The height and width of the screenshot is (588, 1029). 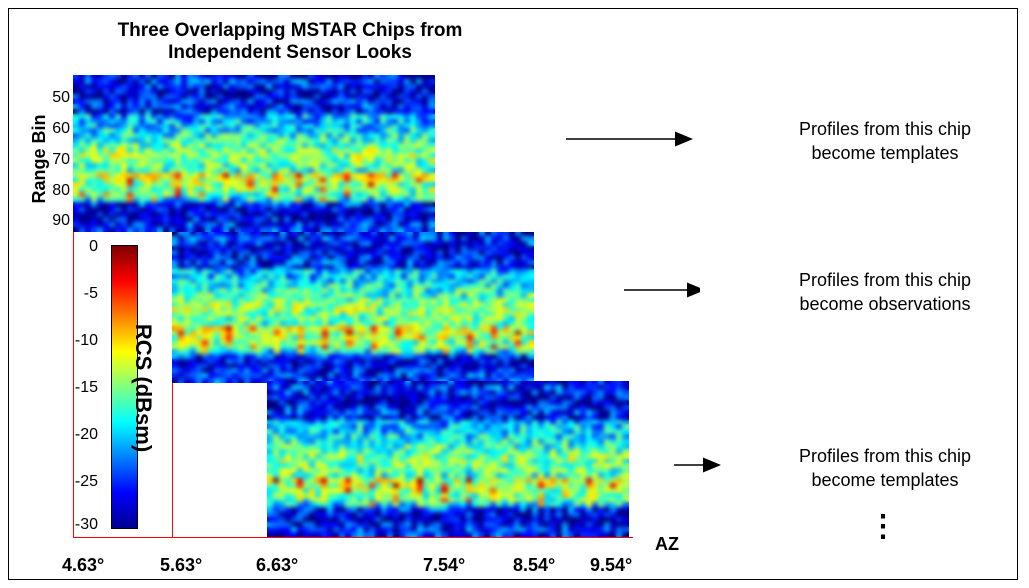 What do you see at coordinates (633, 214) in the screenshot?
I see `arrows-layer` at bounding box center [633, 214].